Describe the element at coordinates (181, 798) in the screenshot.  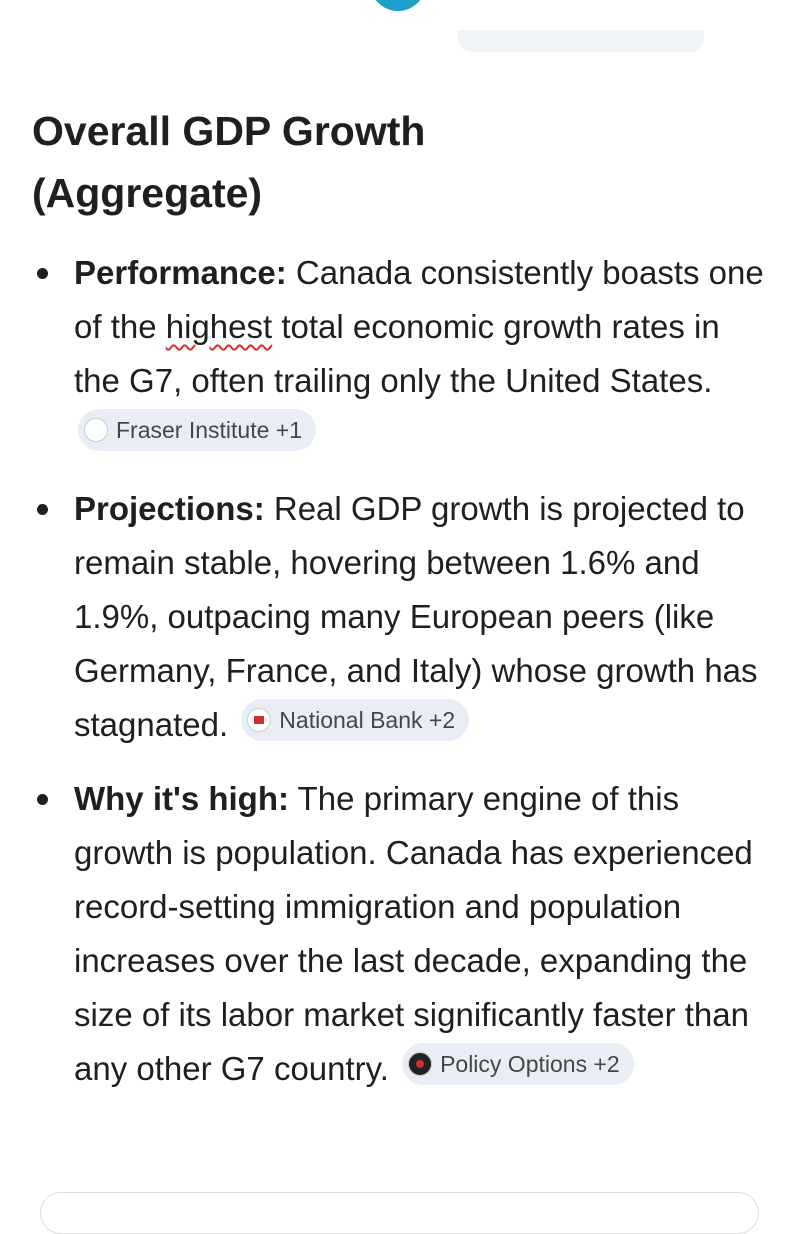
I see `bullet-label: Why it's high:` at that location.